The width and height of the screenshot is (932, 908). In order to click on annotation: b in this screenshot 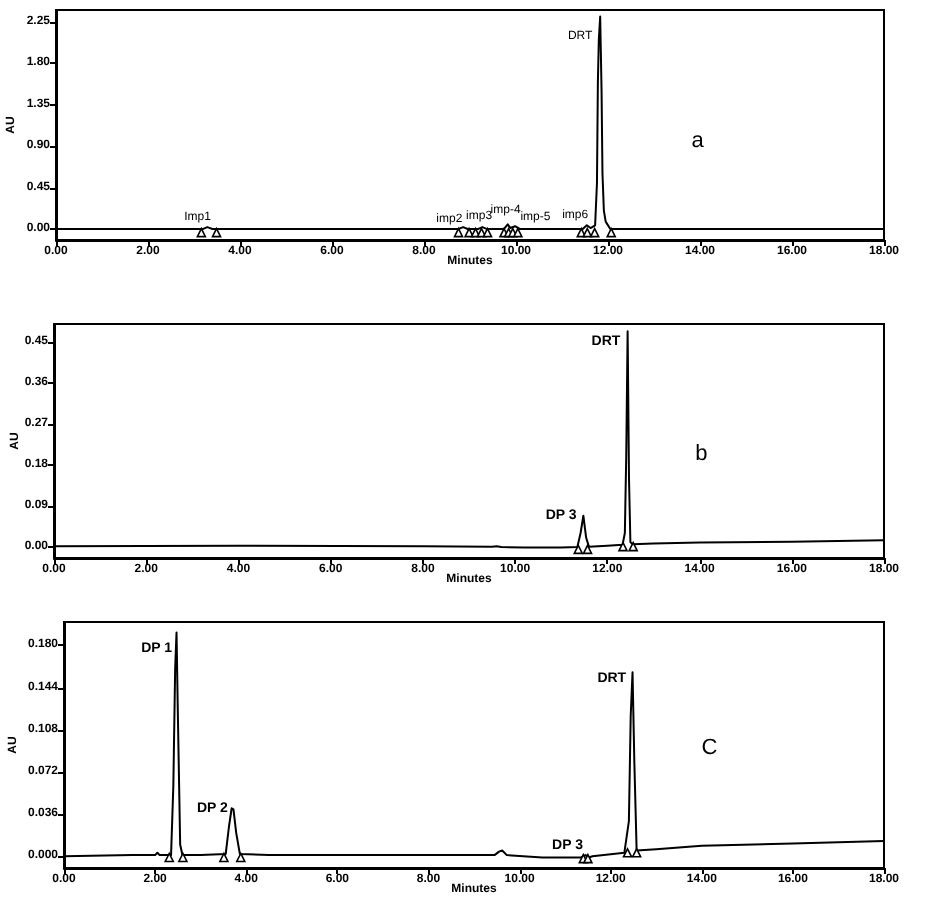, I will do `click(701, 453)`.